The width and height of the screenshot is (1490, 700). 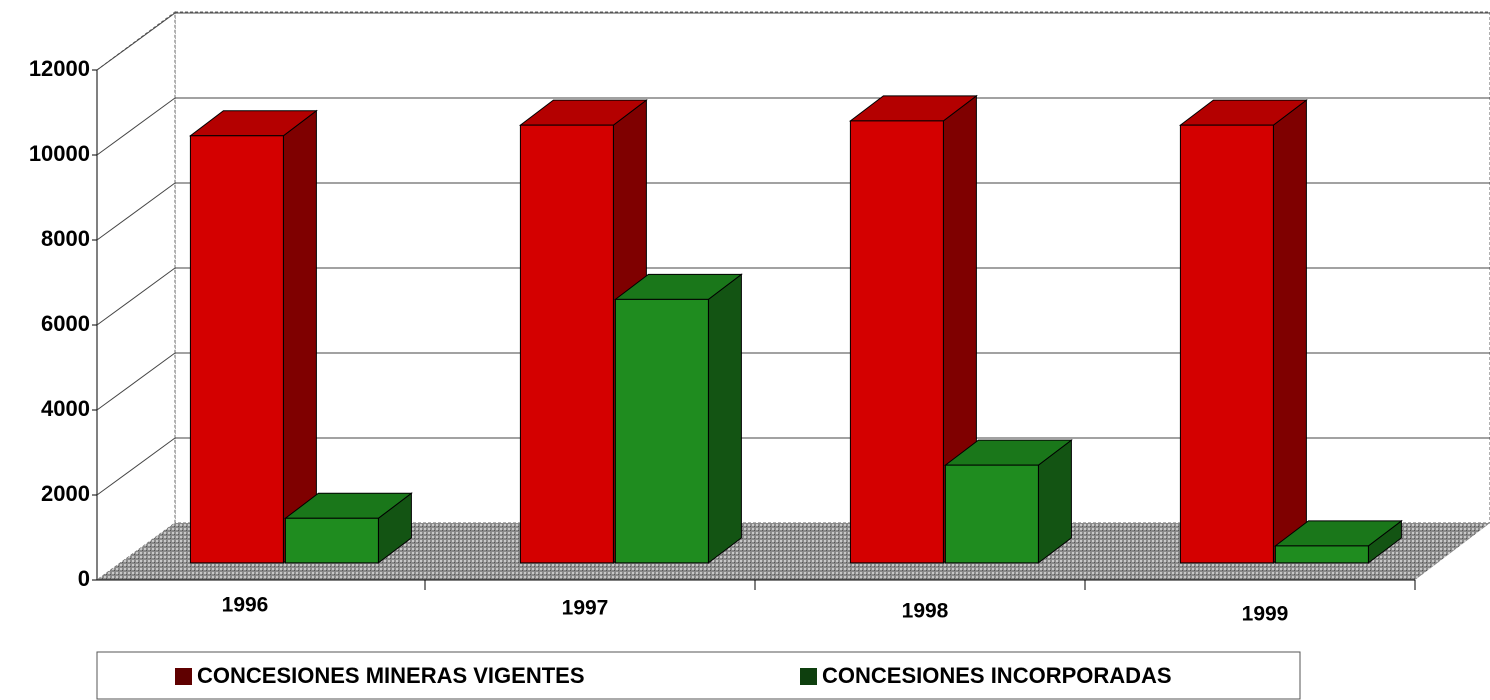 I want to click on legend, so click(x=698, y=675).